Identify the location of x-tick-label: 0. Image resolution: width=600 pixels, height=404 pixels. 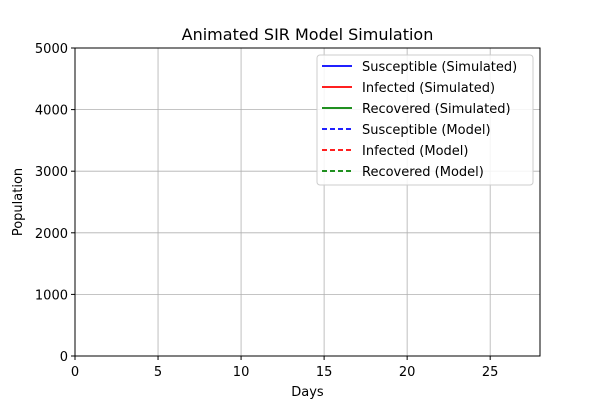
(75, 372).